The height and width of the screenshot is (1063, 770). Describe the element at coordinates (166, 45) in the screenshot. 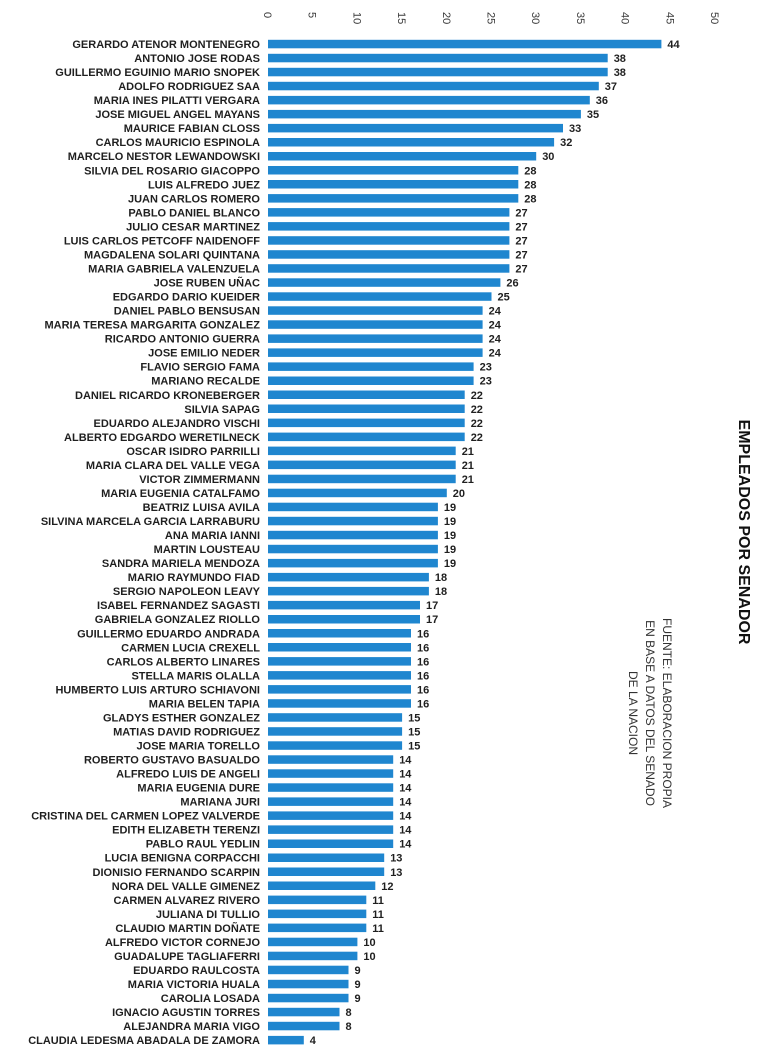

I see `category-label: GERARDO ATENOR MONTENEGRO` at that location.